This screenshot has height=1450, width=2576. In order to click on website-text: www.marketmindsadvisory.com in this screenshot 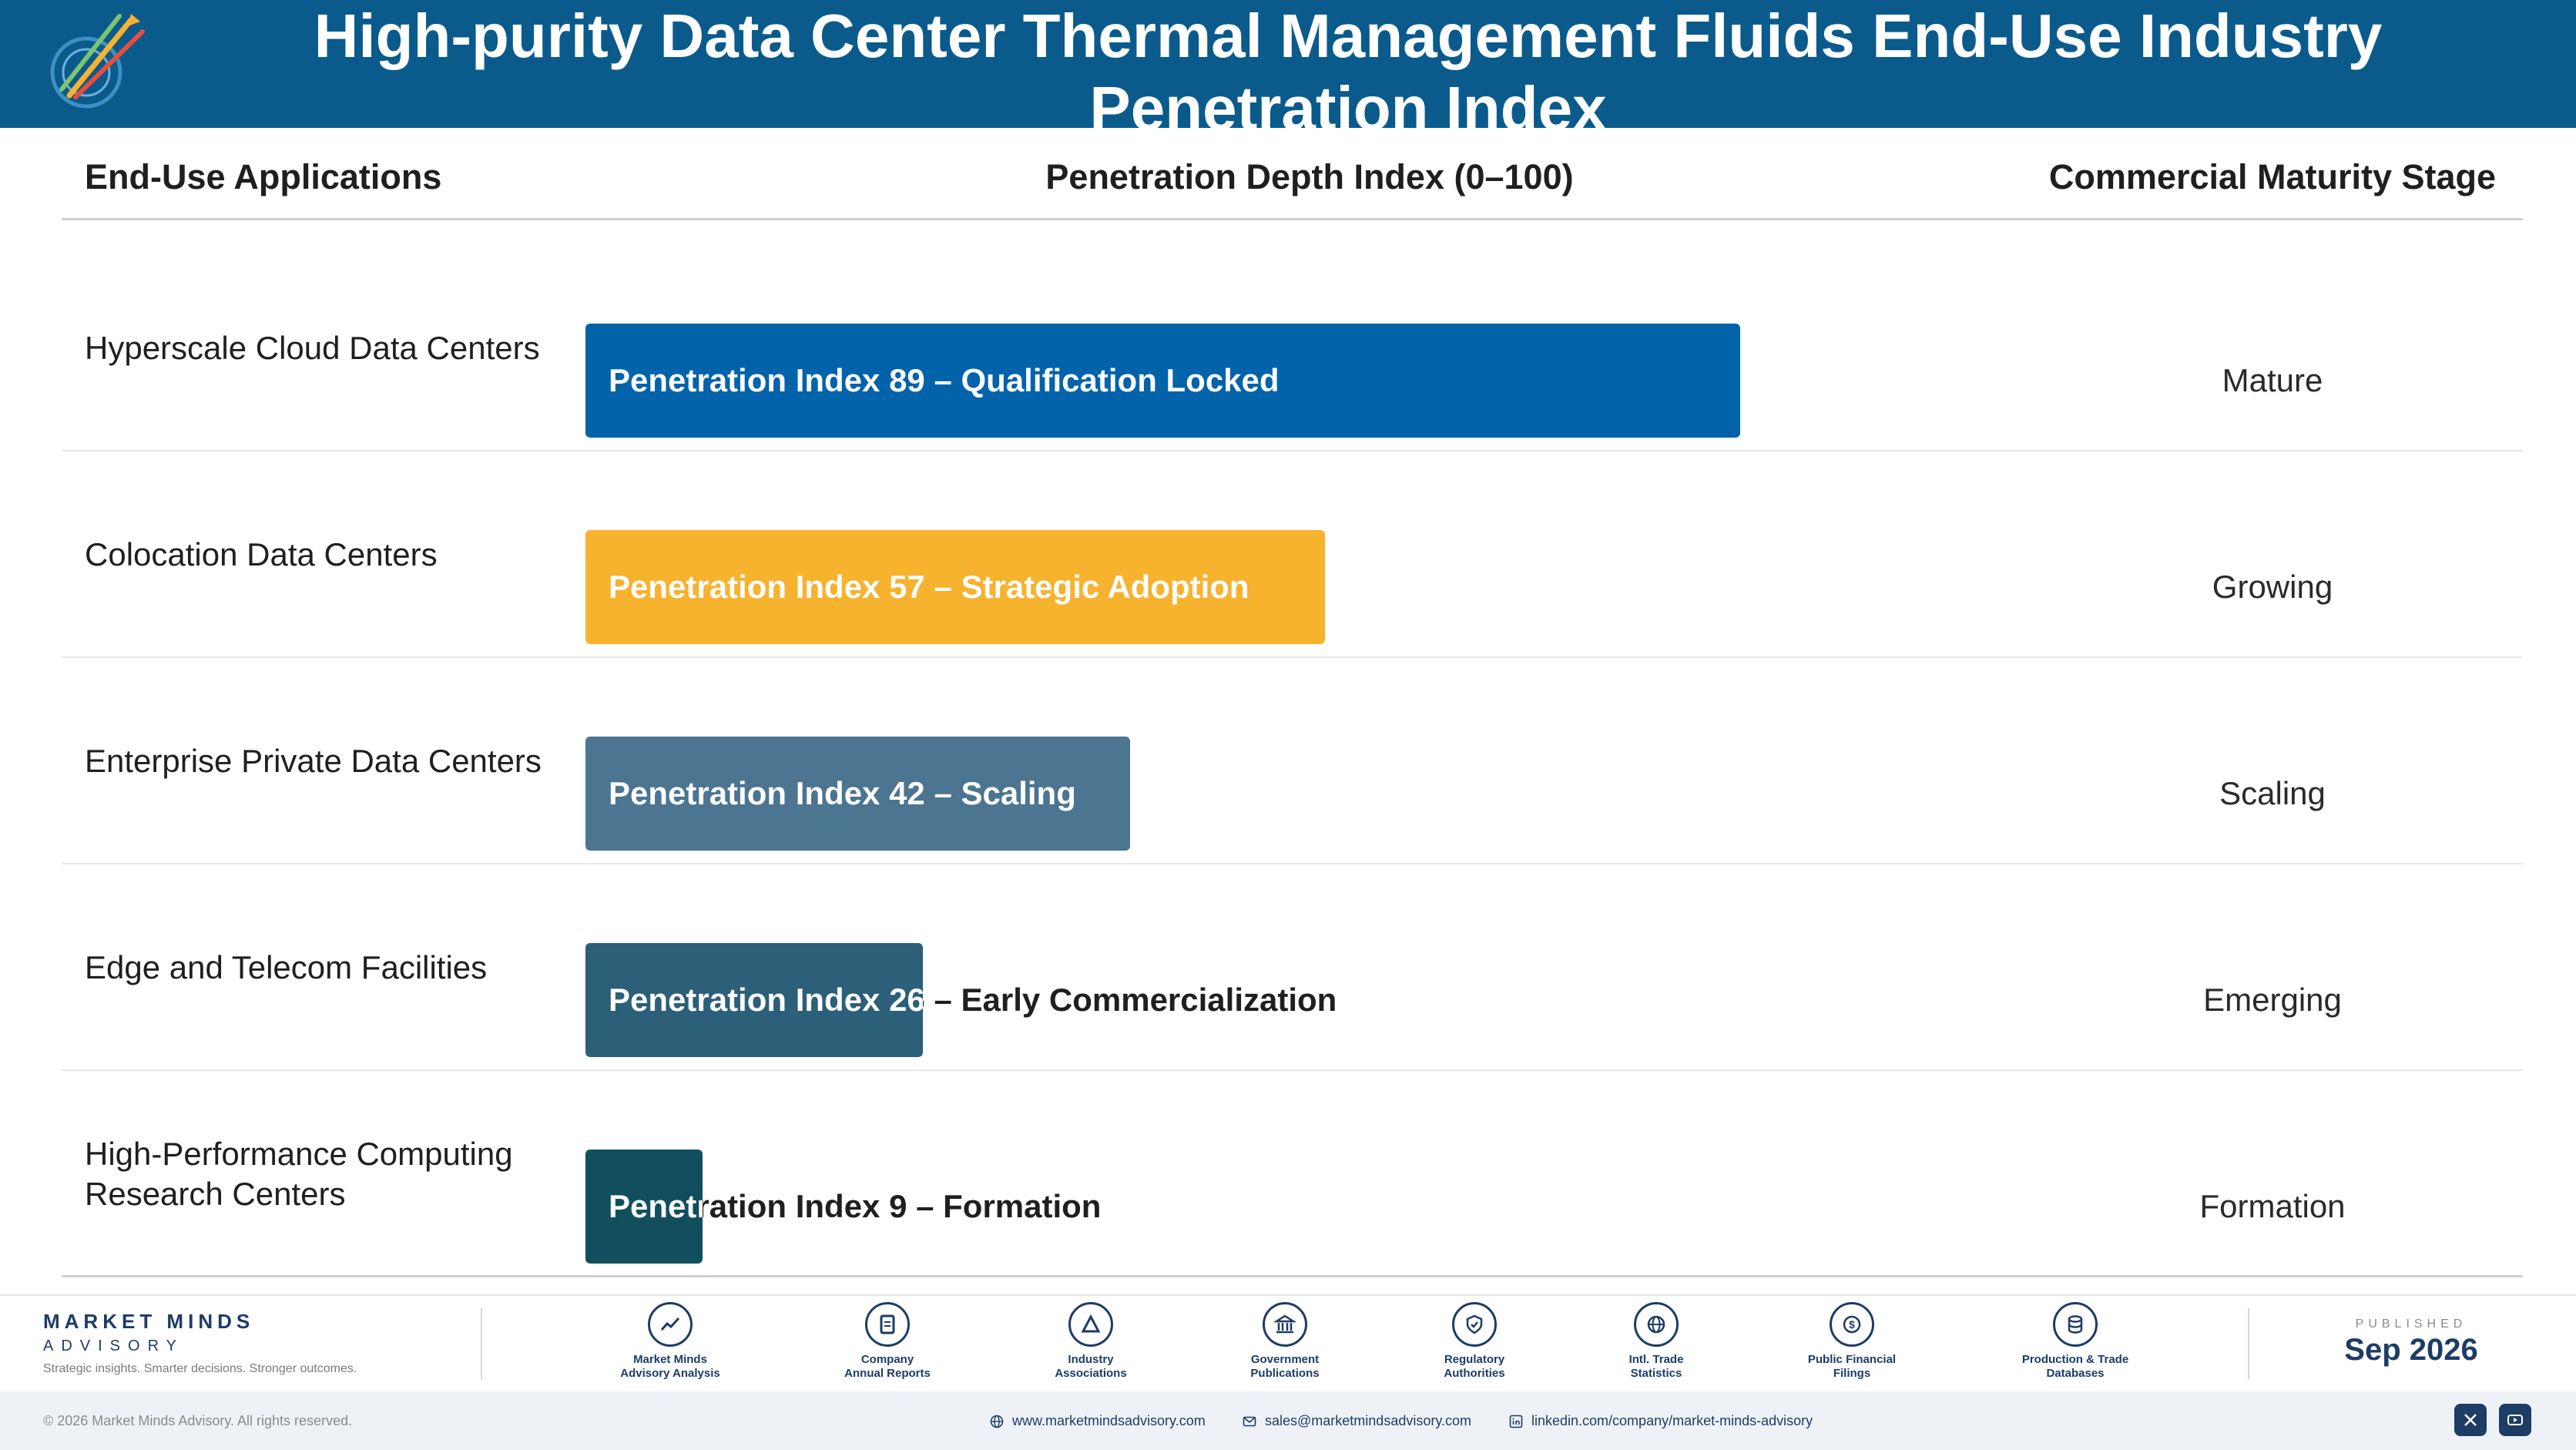, I will do `click(1109, 1420)`.